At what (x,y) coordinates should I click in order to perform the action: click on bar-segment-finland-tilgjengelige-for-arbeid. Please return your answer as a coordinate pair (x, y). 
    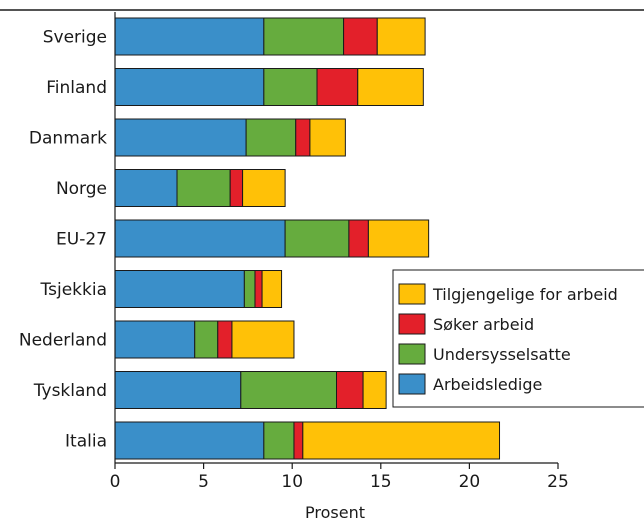
    Looking at the image, I should click on (390, 87).